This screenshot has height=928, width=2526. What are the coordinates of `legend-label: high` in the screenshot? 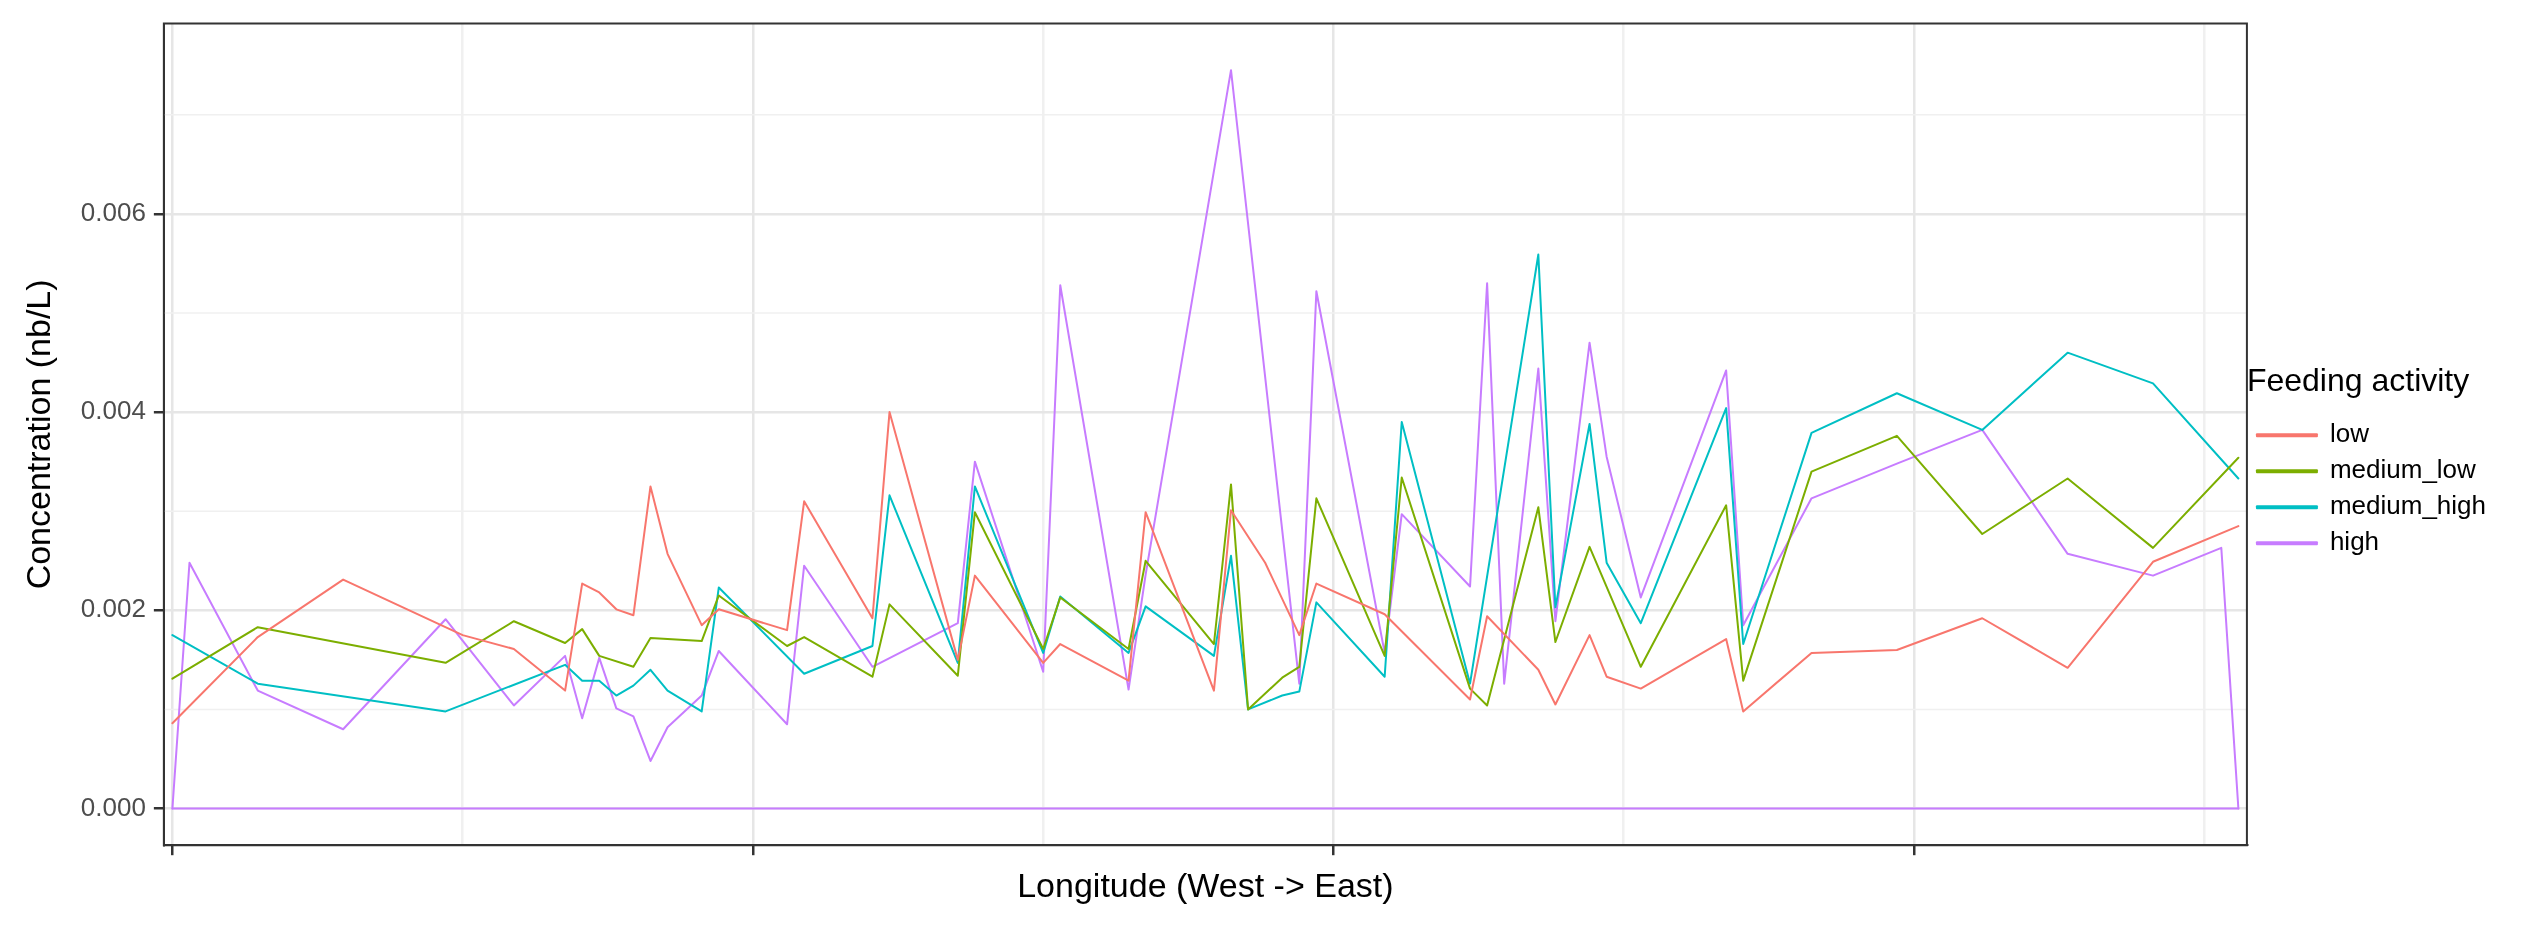 It's located at (2354, 541).